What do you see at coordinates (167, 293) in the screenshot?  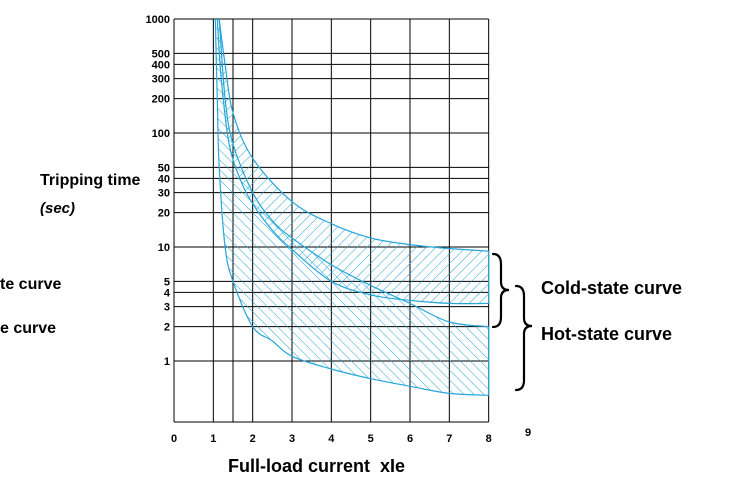 I see `y-tick-label: 4` at bounding box center [167, 293].